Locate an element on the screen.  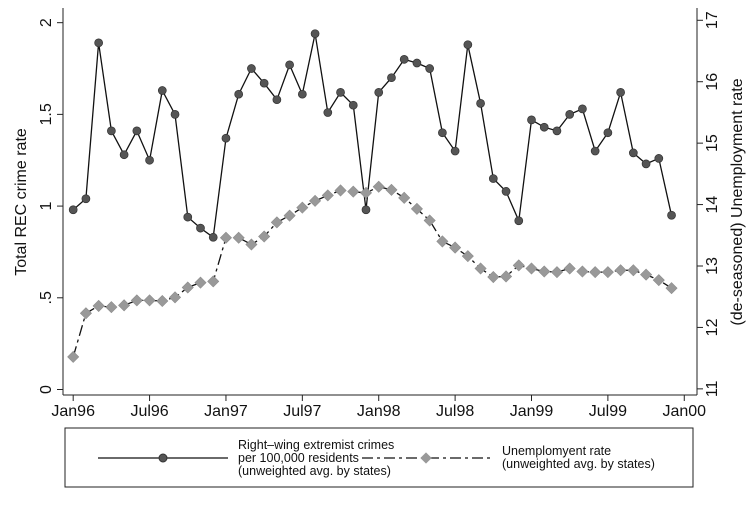
x-tick-label: Jul96 is located at coordinates (149, 411).